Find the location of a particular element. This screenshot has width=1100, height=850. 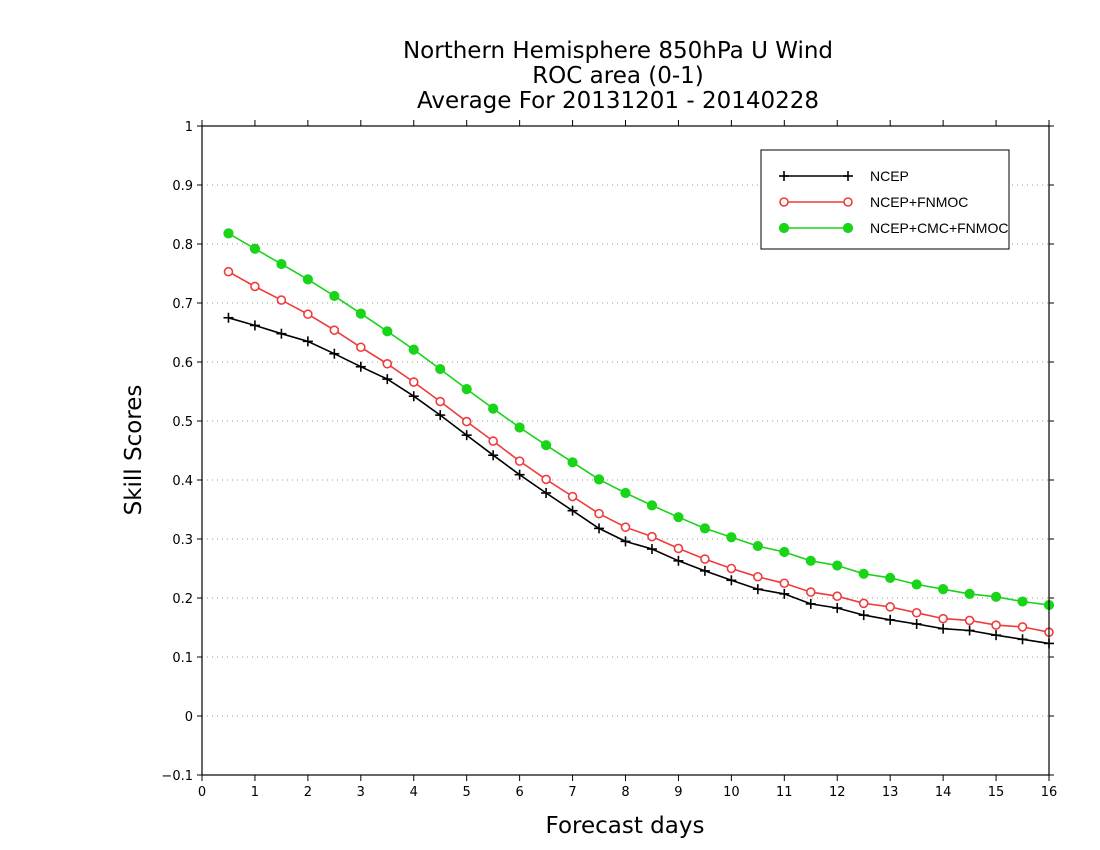

x-tick-label: 10 is located at coordinates (731, 792).